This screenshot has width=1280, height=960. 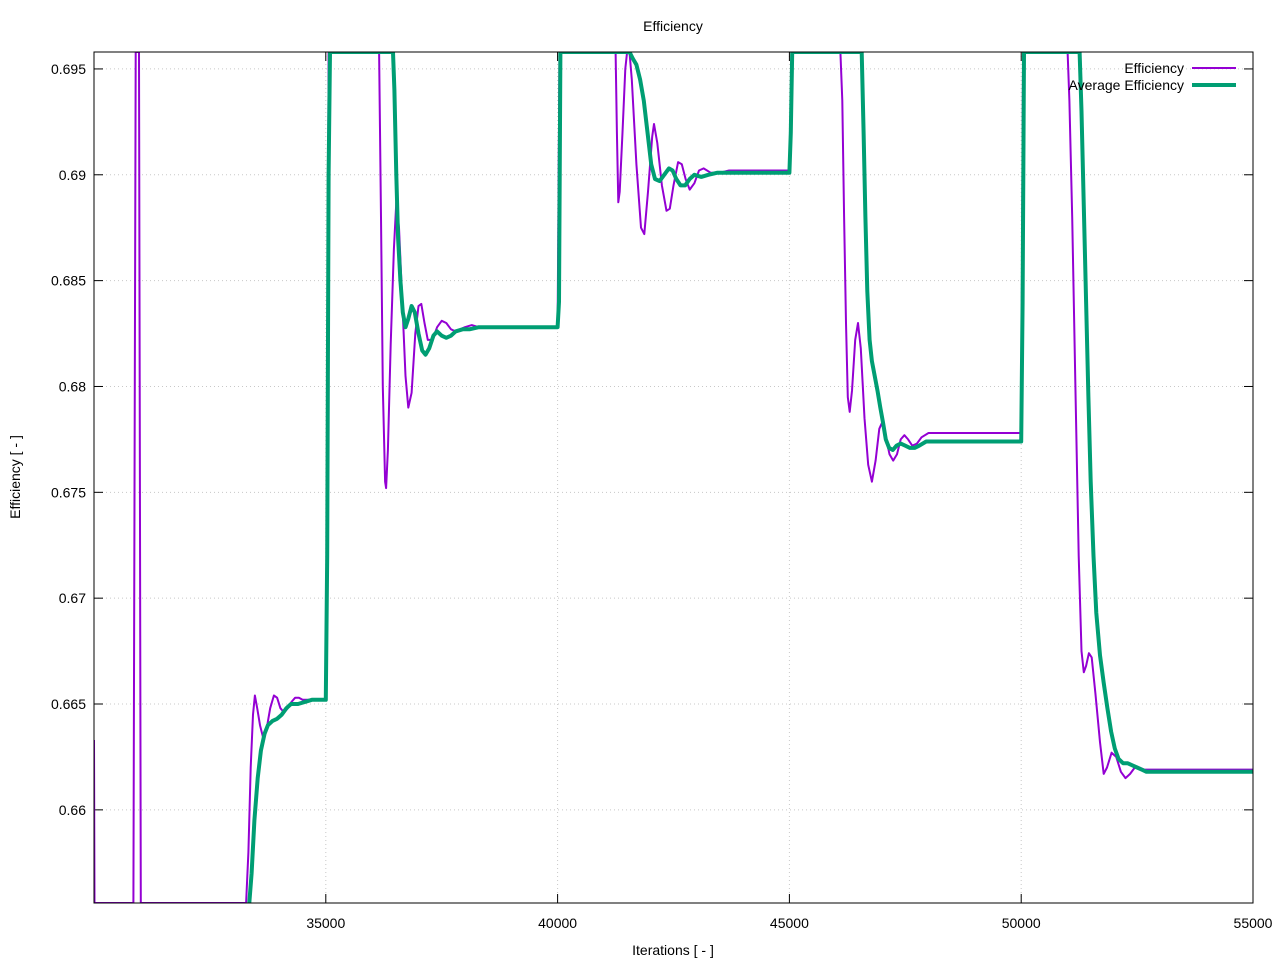 What do you see at coordinates (72, 175) in the screenshot?
I see `y-tick-label: 0.69` at bounding box center [72, 175].